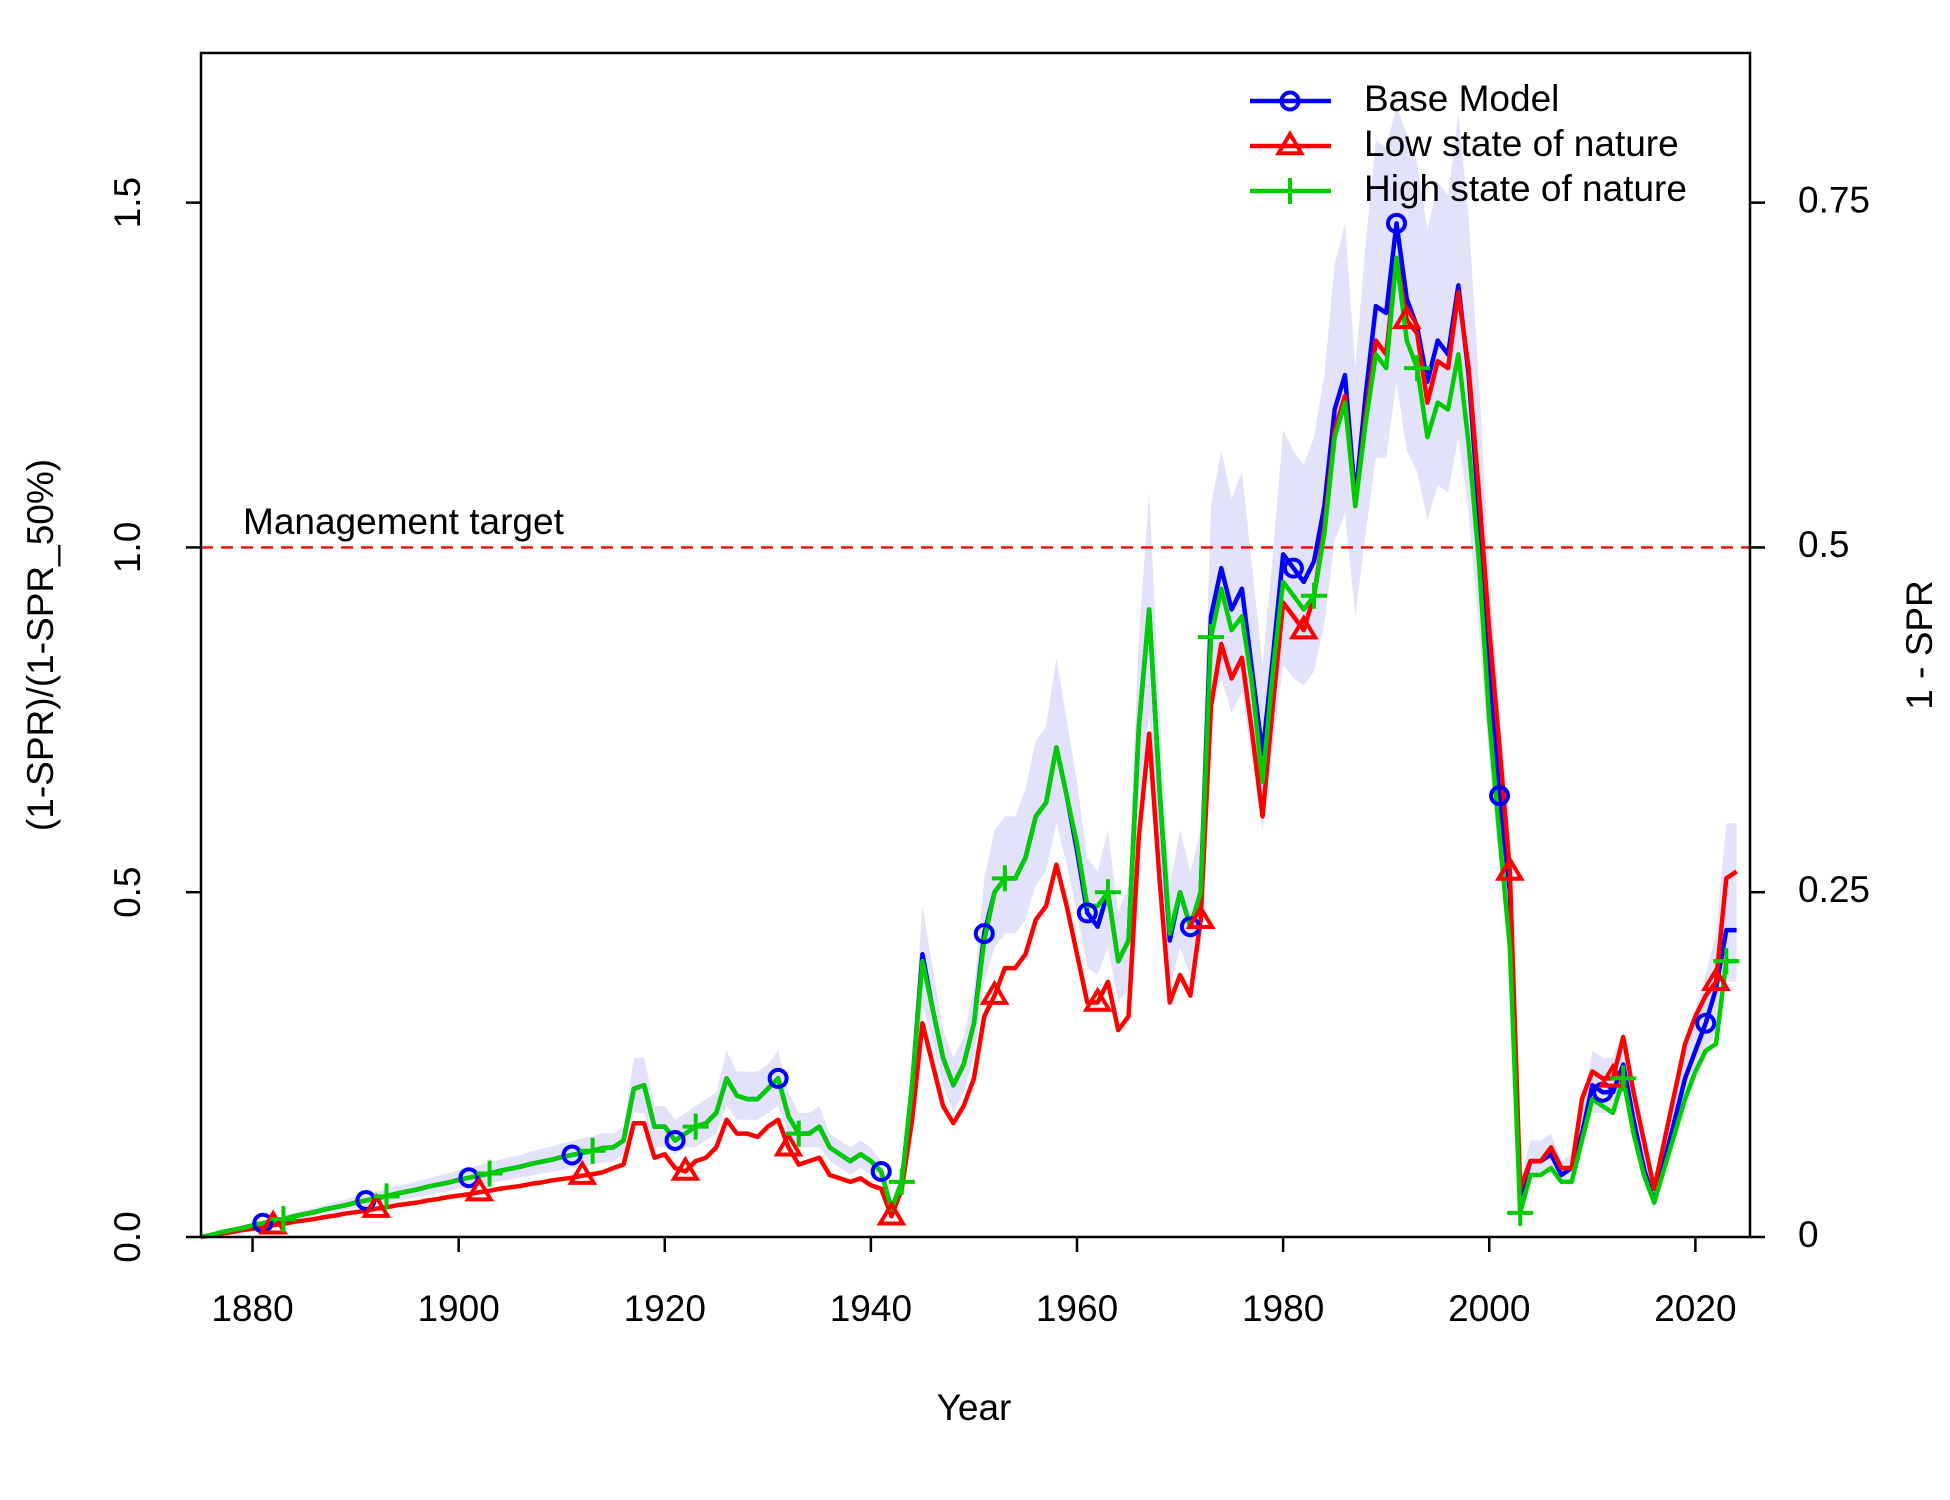  I want to click on y-tick-label: 0.5, so click(127, 891).